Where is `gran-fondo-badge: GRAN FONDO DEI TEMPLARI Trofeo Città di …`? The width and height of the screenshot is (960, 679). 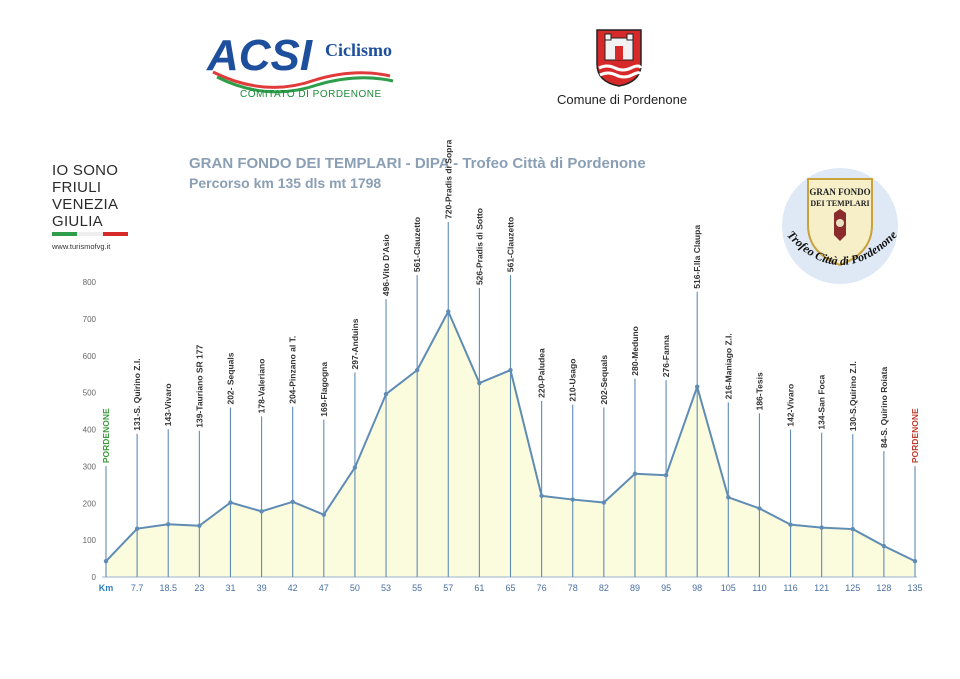
gran-fondo-badge: GRAN FONDO DEI TEMPLARI Trofeo Città di … is located at coordinates (841, 226).